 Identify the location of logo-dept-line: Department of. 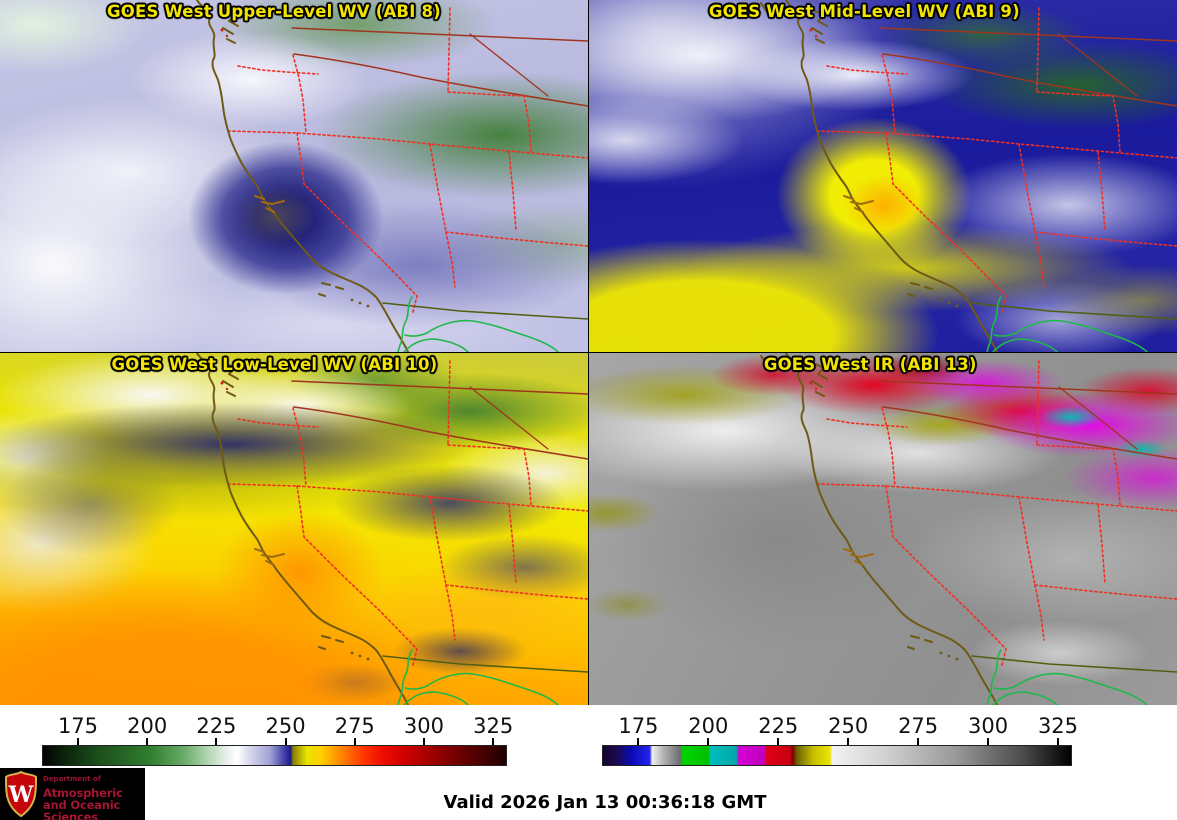
(72, 779).